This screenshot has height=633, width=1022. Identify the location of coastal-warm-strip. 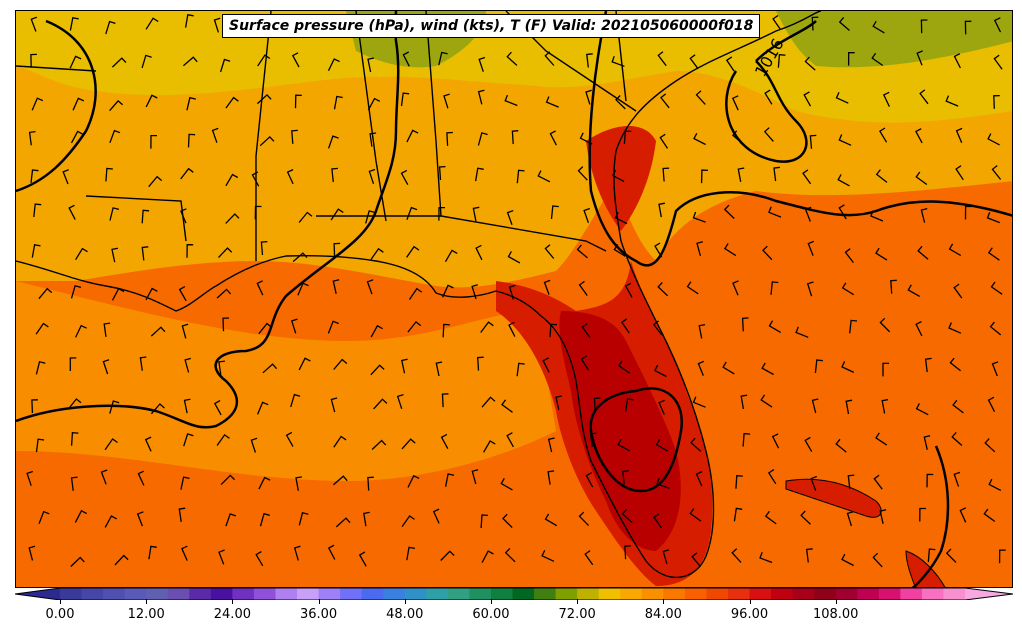
(621, 178).